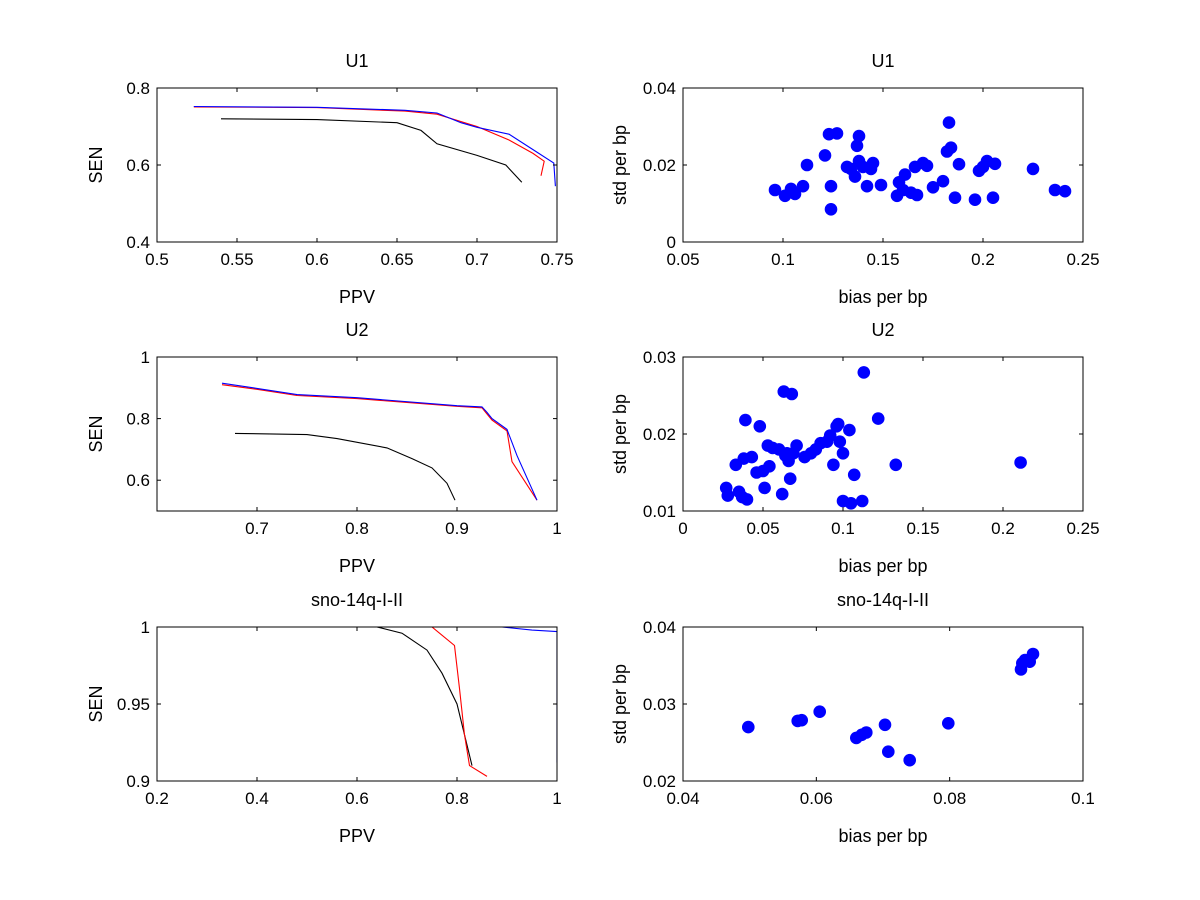  I want to click on y-tick-label: 0, so click(671, 242).